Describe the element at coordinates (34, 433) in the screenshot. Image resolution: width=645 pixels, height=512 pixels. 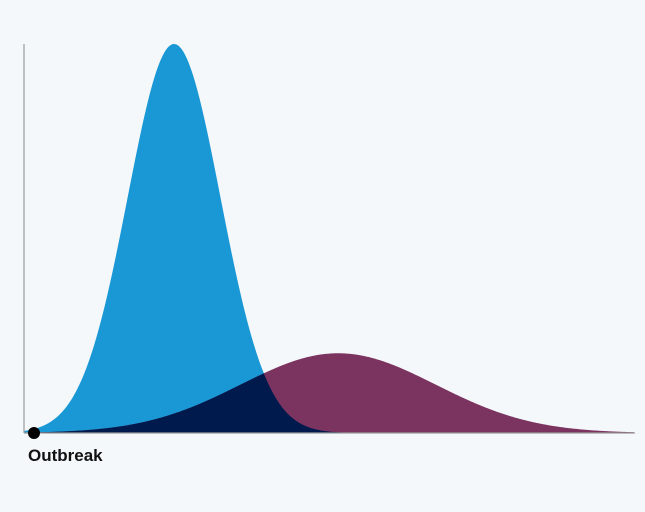
I see `outbreak-marker-dot` at that location.